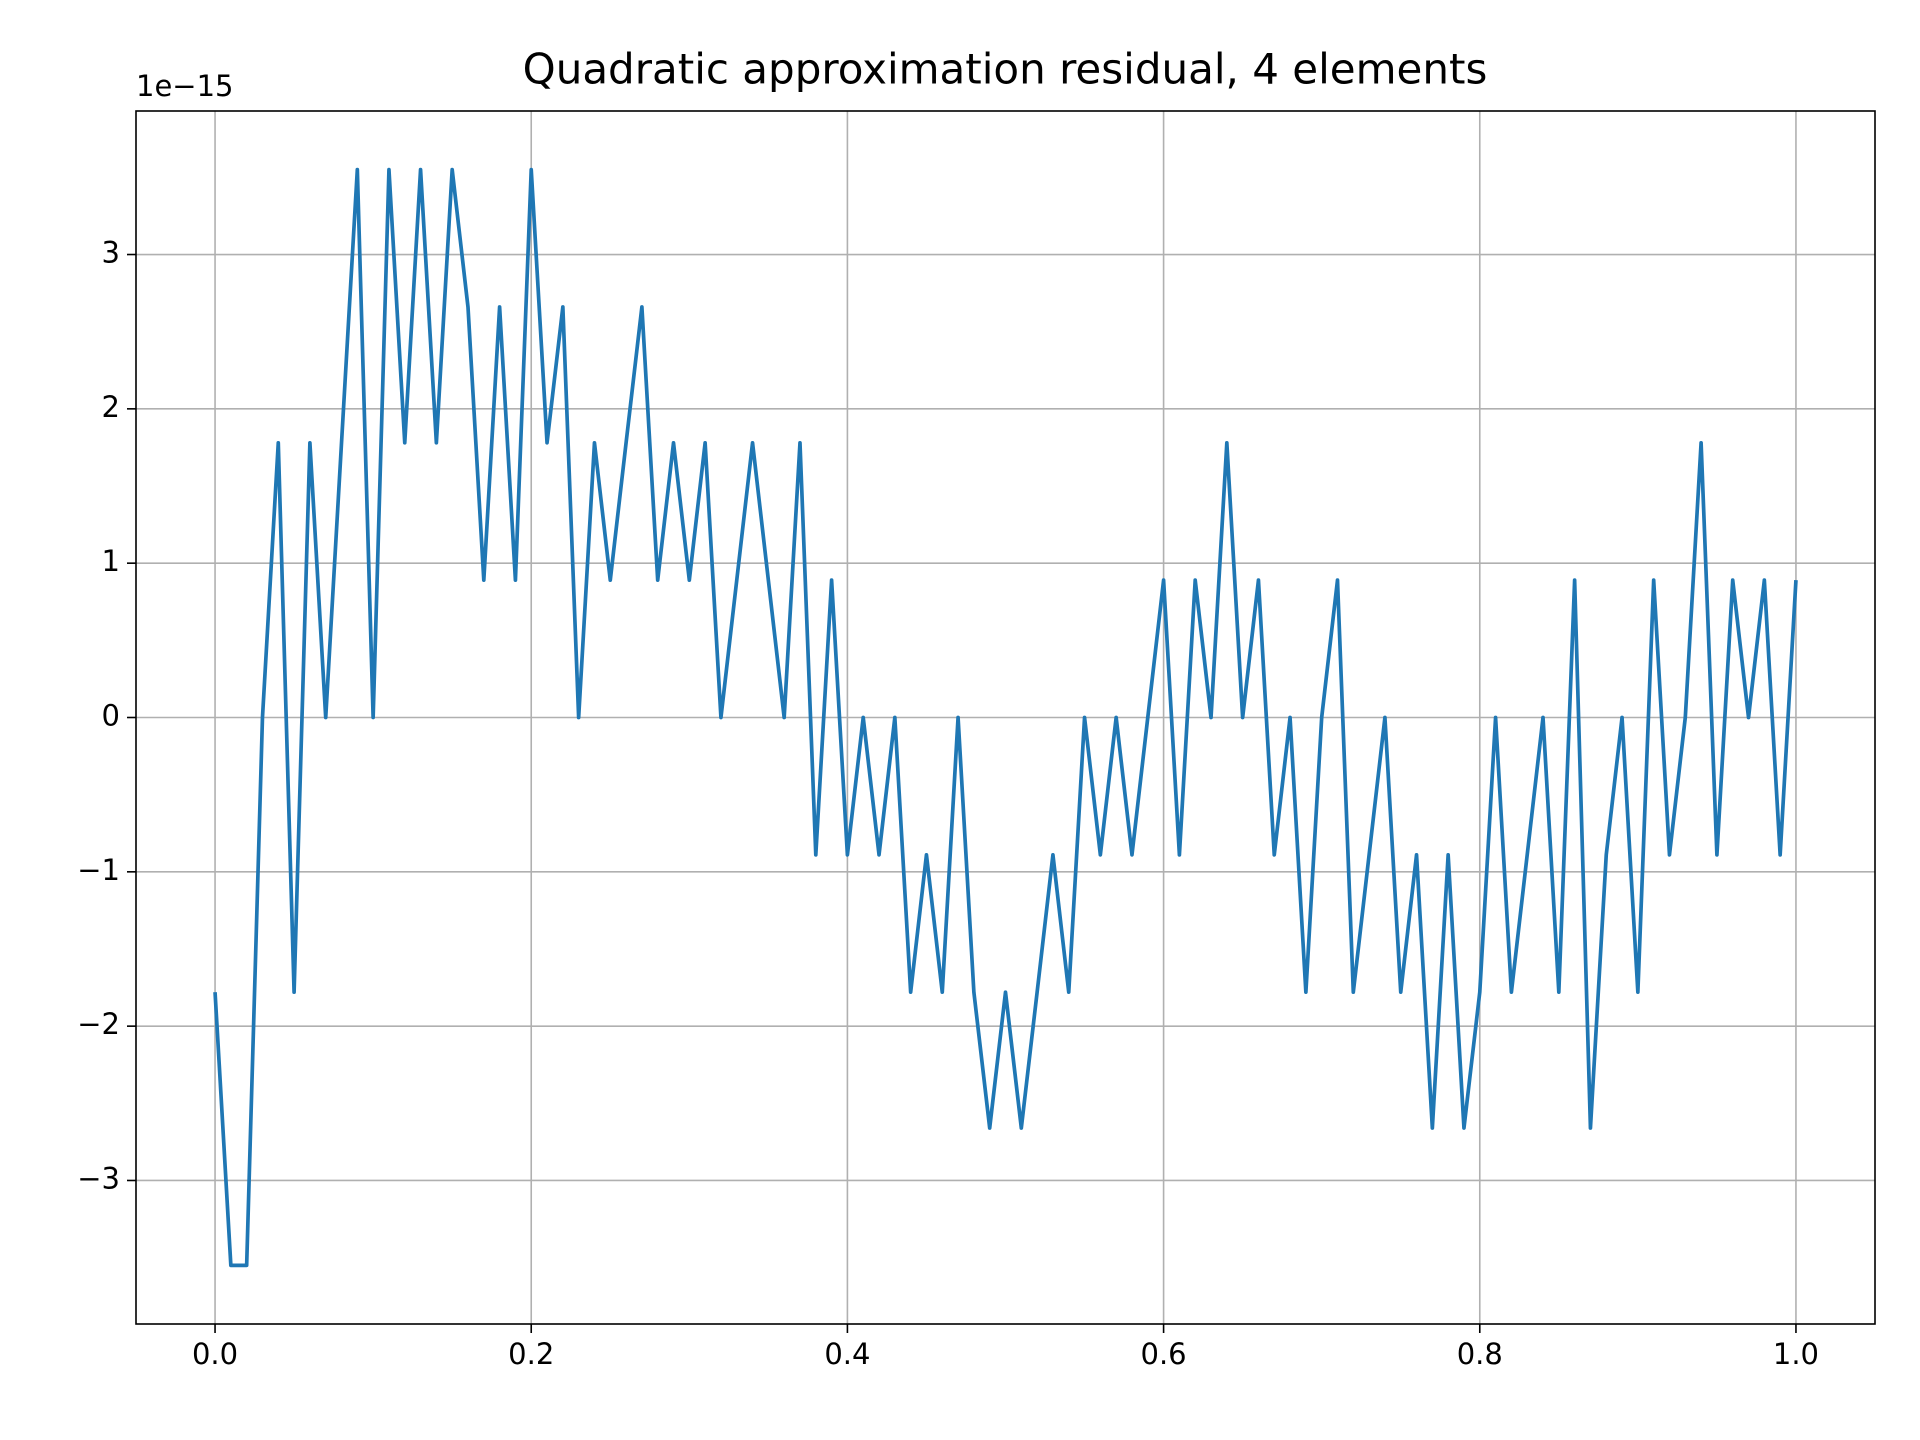 The width and height of the screenshot is (1920, 1440). Describe the element at coordinates (111, 253) in the screenshot. I see `y-tick-label: 3` at that location.